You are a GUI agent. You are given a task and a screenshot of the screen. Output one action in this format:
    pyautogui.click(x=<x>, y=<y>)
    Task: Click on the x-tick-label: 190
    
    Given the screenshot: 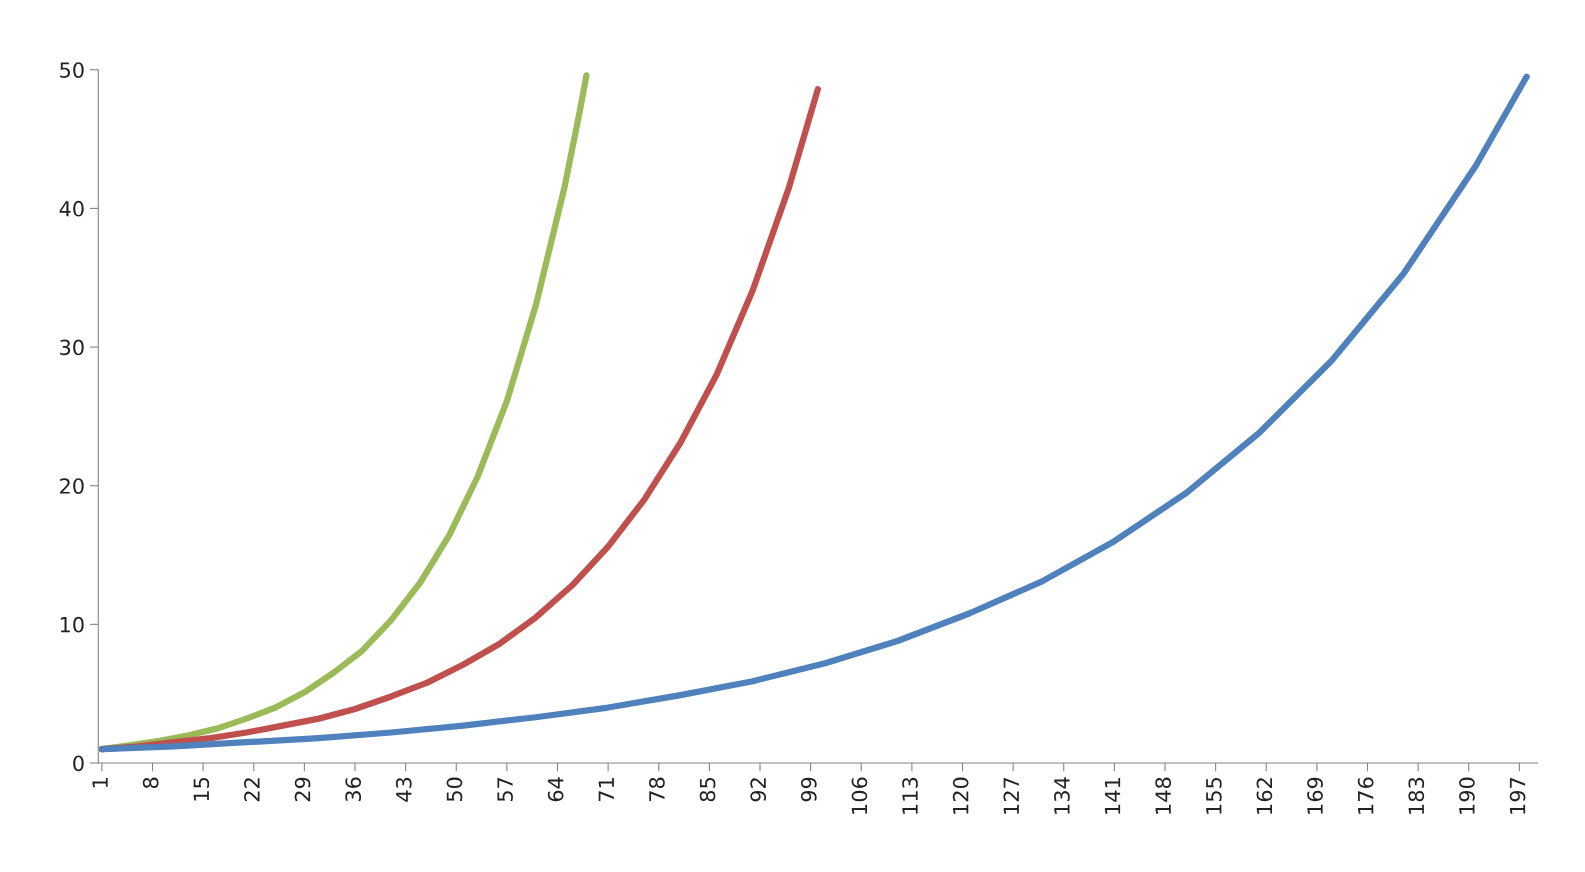 What is the action you would take?
    pyautogui.click(x=1467, y=795)
    